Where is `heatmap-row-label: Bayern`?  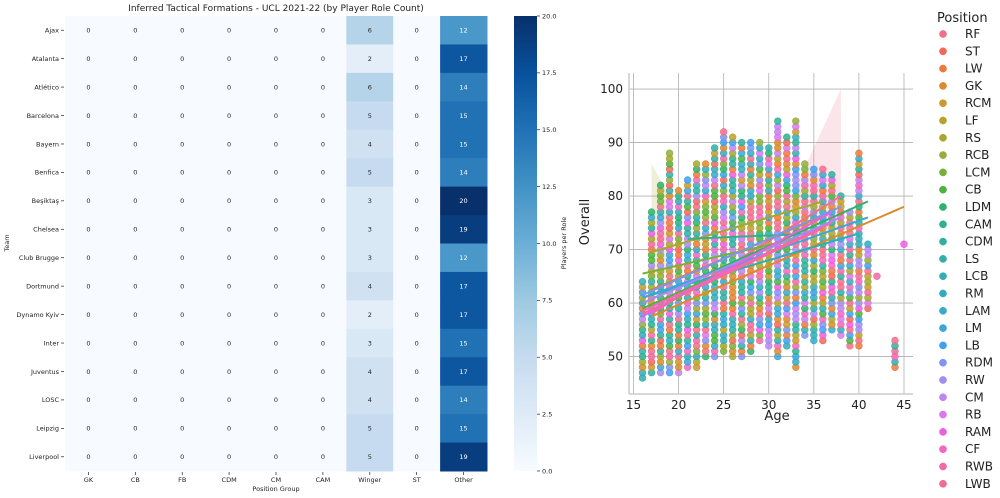
heatmap-row-label: Bayern is located at coordinates (47, 144).